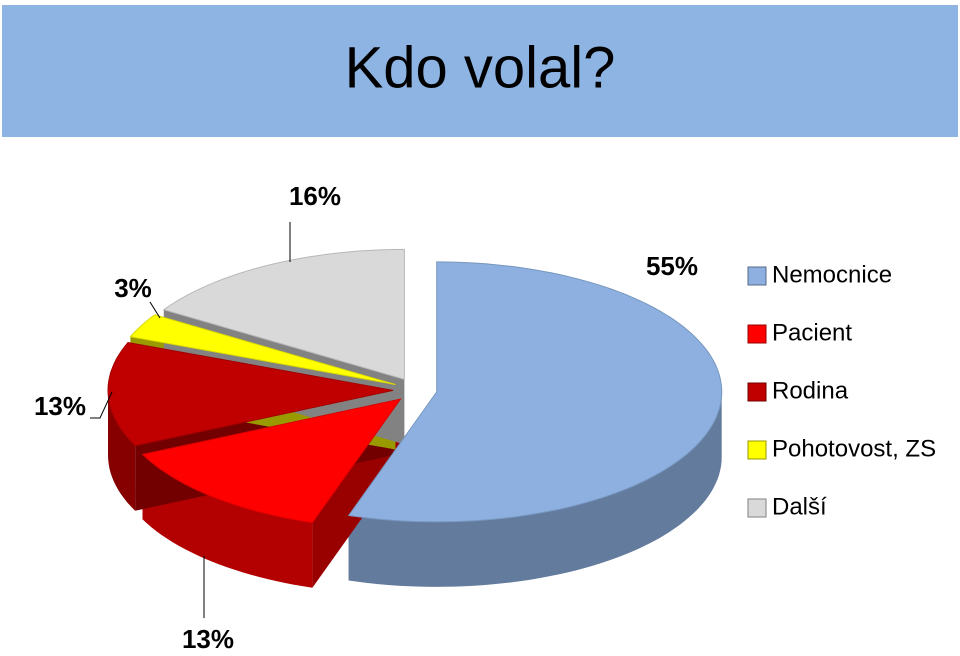 The image size is (960, 656). Describe the element at coordinates (480, 67) in the screenshot. I see `chart-title: Kdo volal?` at that location.